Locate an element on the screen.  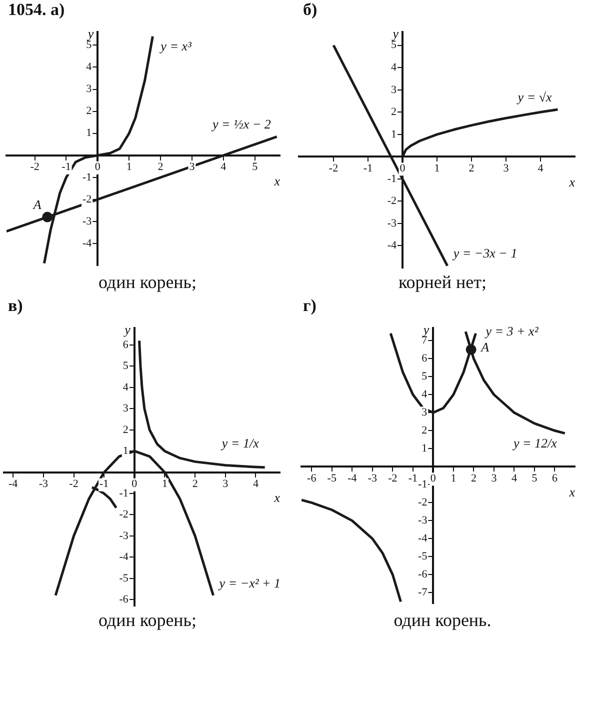
chart-title: 1054. а) is located at coordinates (36, 10).